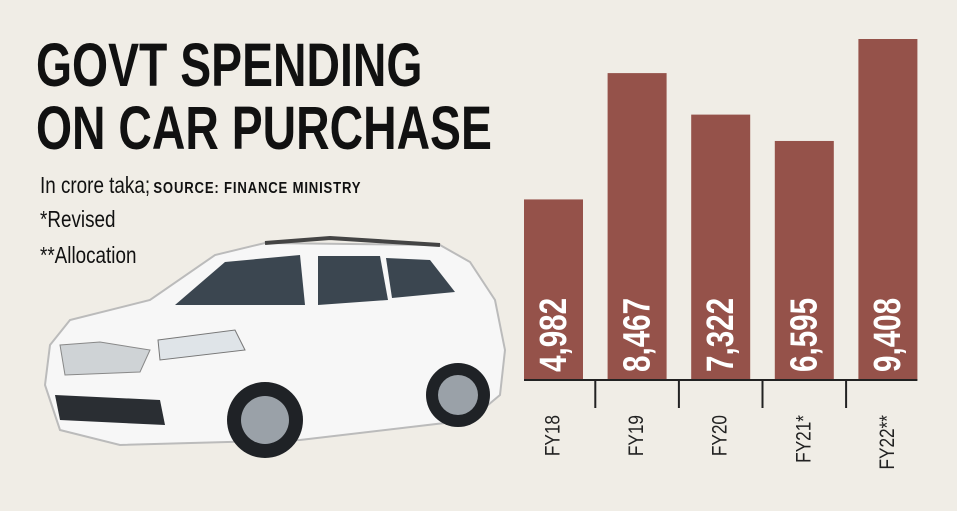 The image size is (957, 511). Describe the element at coordinates (553, 335) in the screenshot. I see `value-label: 4,982` at that location.